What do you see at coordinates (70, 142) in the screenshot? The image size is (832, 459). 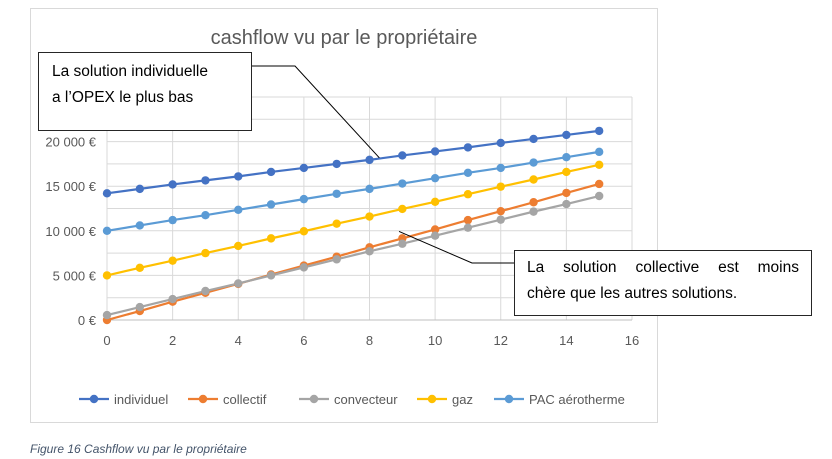 I see `y-tick-label: 20 000 €` at bounding box center [70, 142].